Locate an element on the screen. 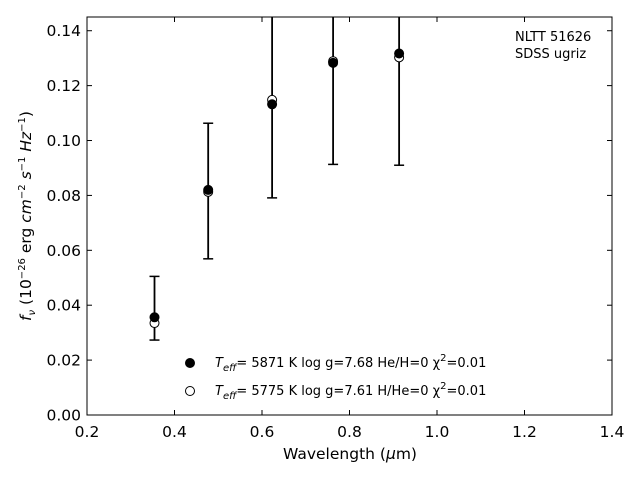  annotation-object: NLTT 51626 is located at coordinates (553, 37).